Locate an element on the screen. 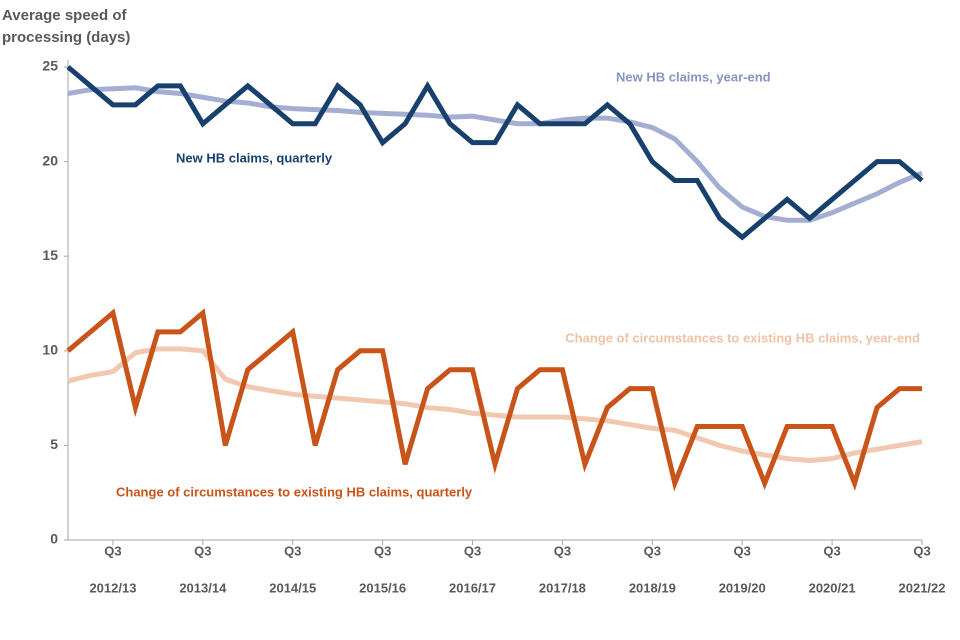 The image size is (960, 640). x-tick-label: 2016/17 is located at coordinates (472, 587).